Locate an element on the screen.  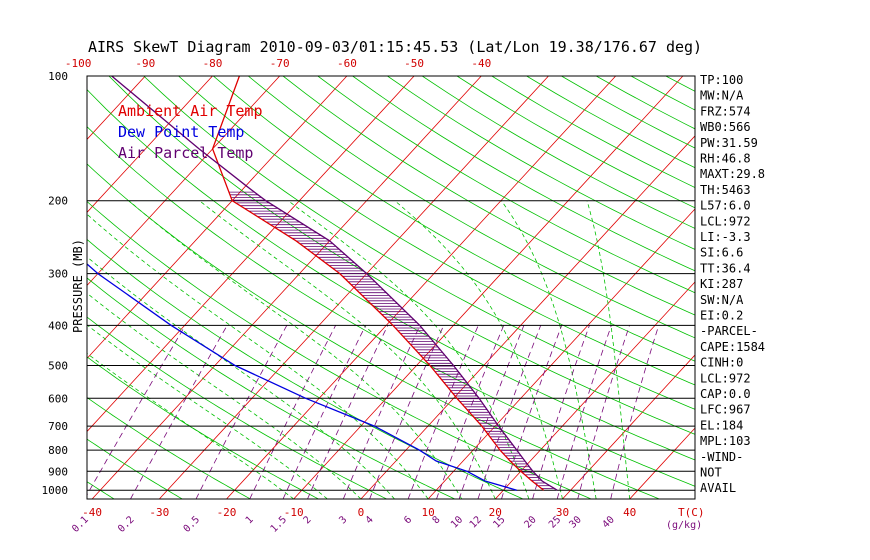
index-entry: -PARCEL- is located at coordinates (729, 331).